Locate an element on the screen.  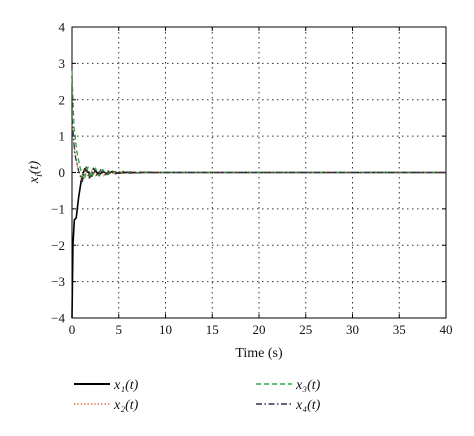
x-tick-label: 0 is located at coordinates (72, 329).